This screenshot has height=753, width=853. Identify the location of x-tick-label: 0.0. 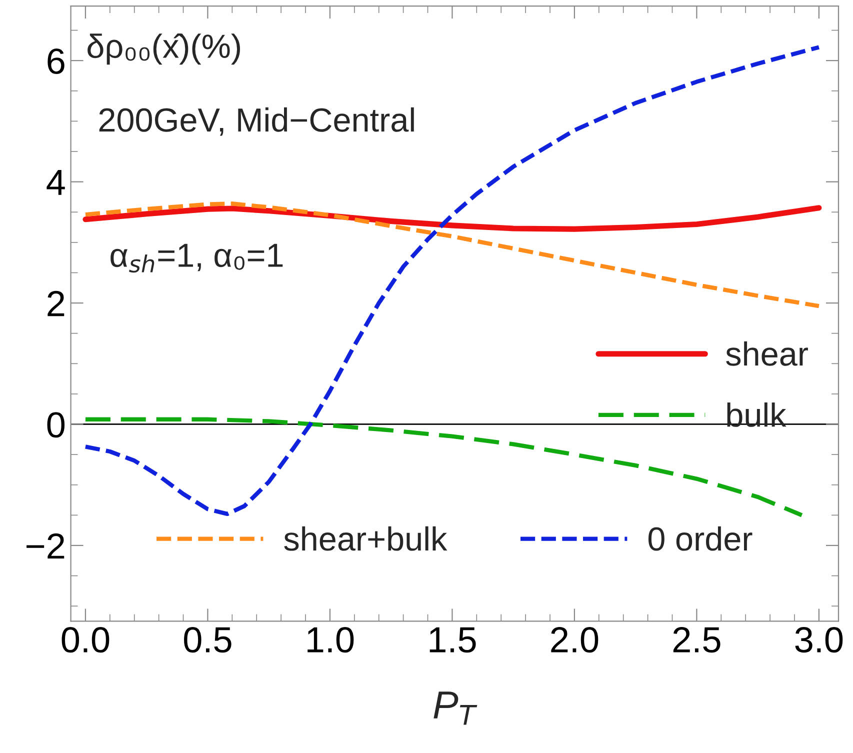
(86, 640).